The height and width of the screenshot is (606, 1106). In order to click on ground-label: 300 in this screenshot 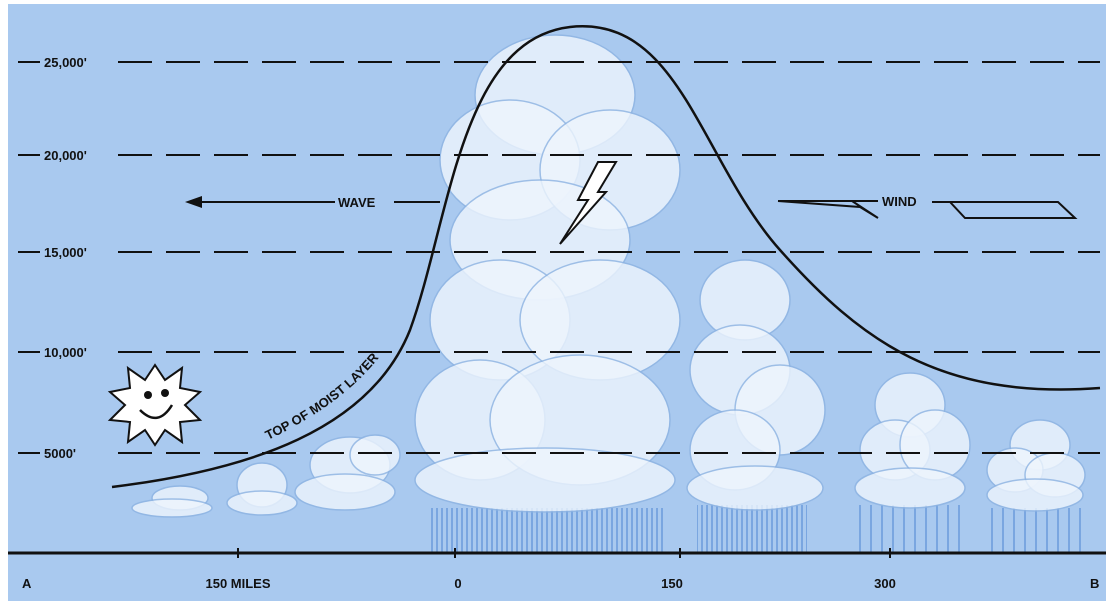, I will do `click(885, 583)`.